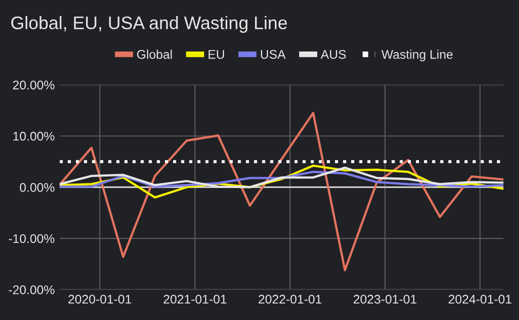  I want to click on x-tick-label: 2022-01-01, so click(290, 299).